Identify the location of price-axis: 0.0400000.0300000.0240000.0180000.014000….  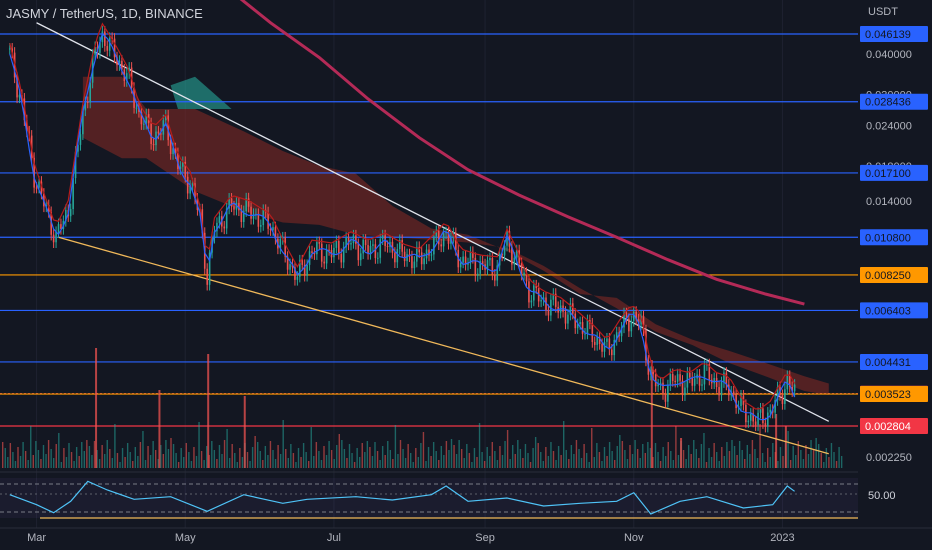
(895, 275).